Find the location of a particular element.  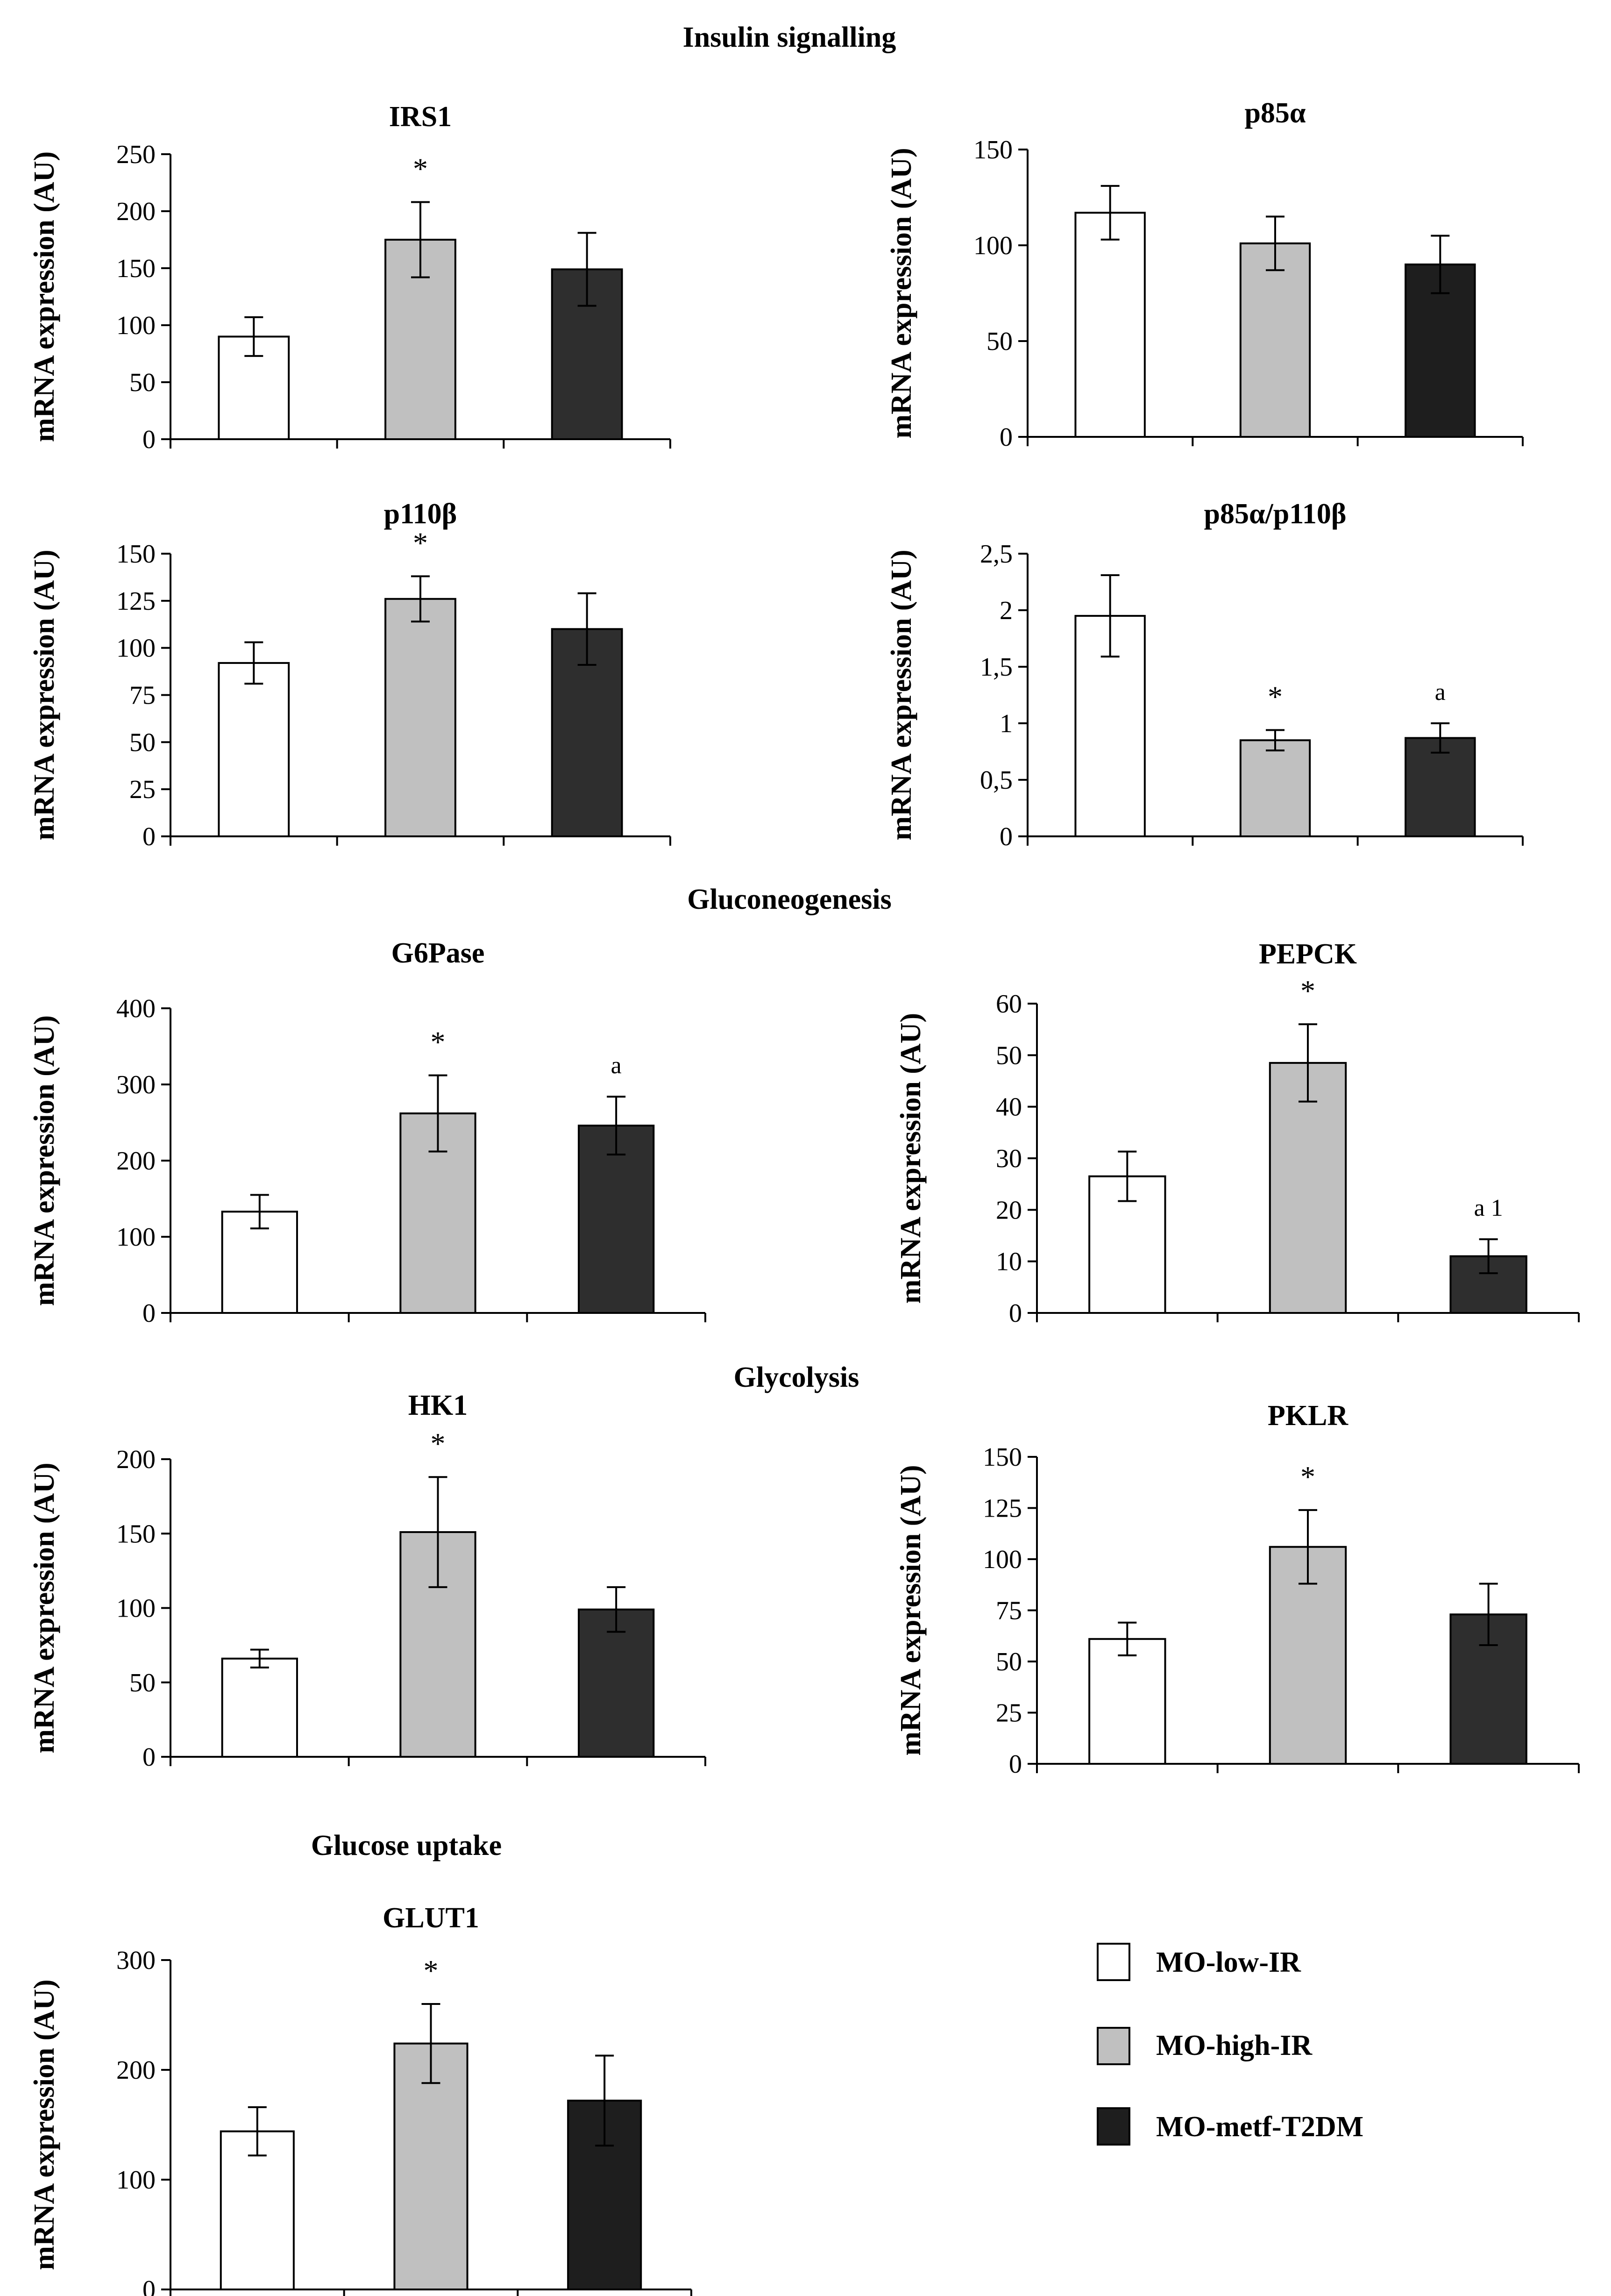

chart-p85a: p85α mRNA expression (AU) 0 50 100 150 is located at coordinates (1205, 274).